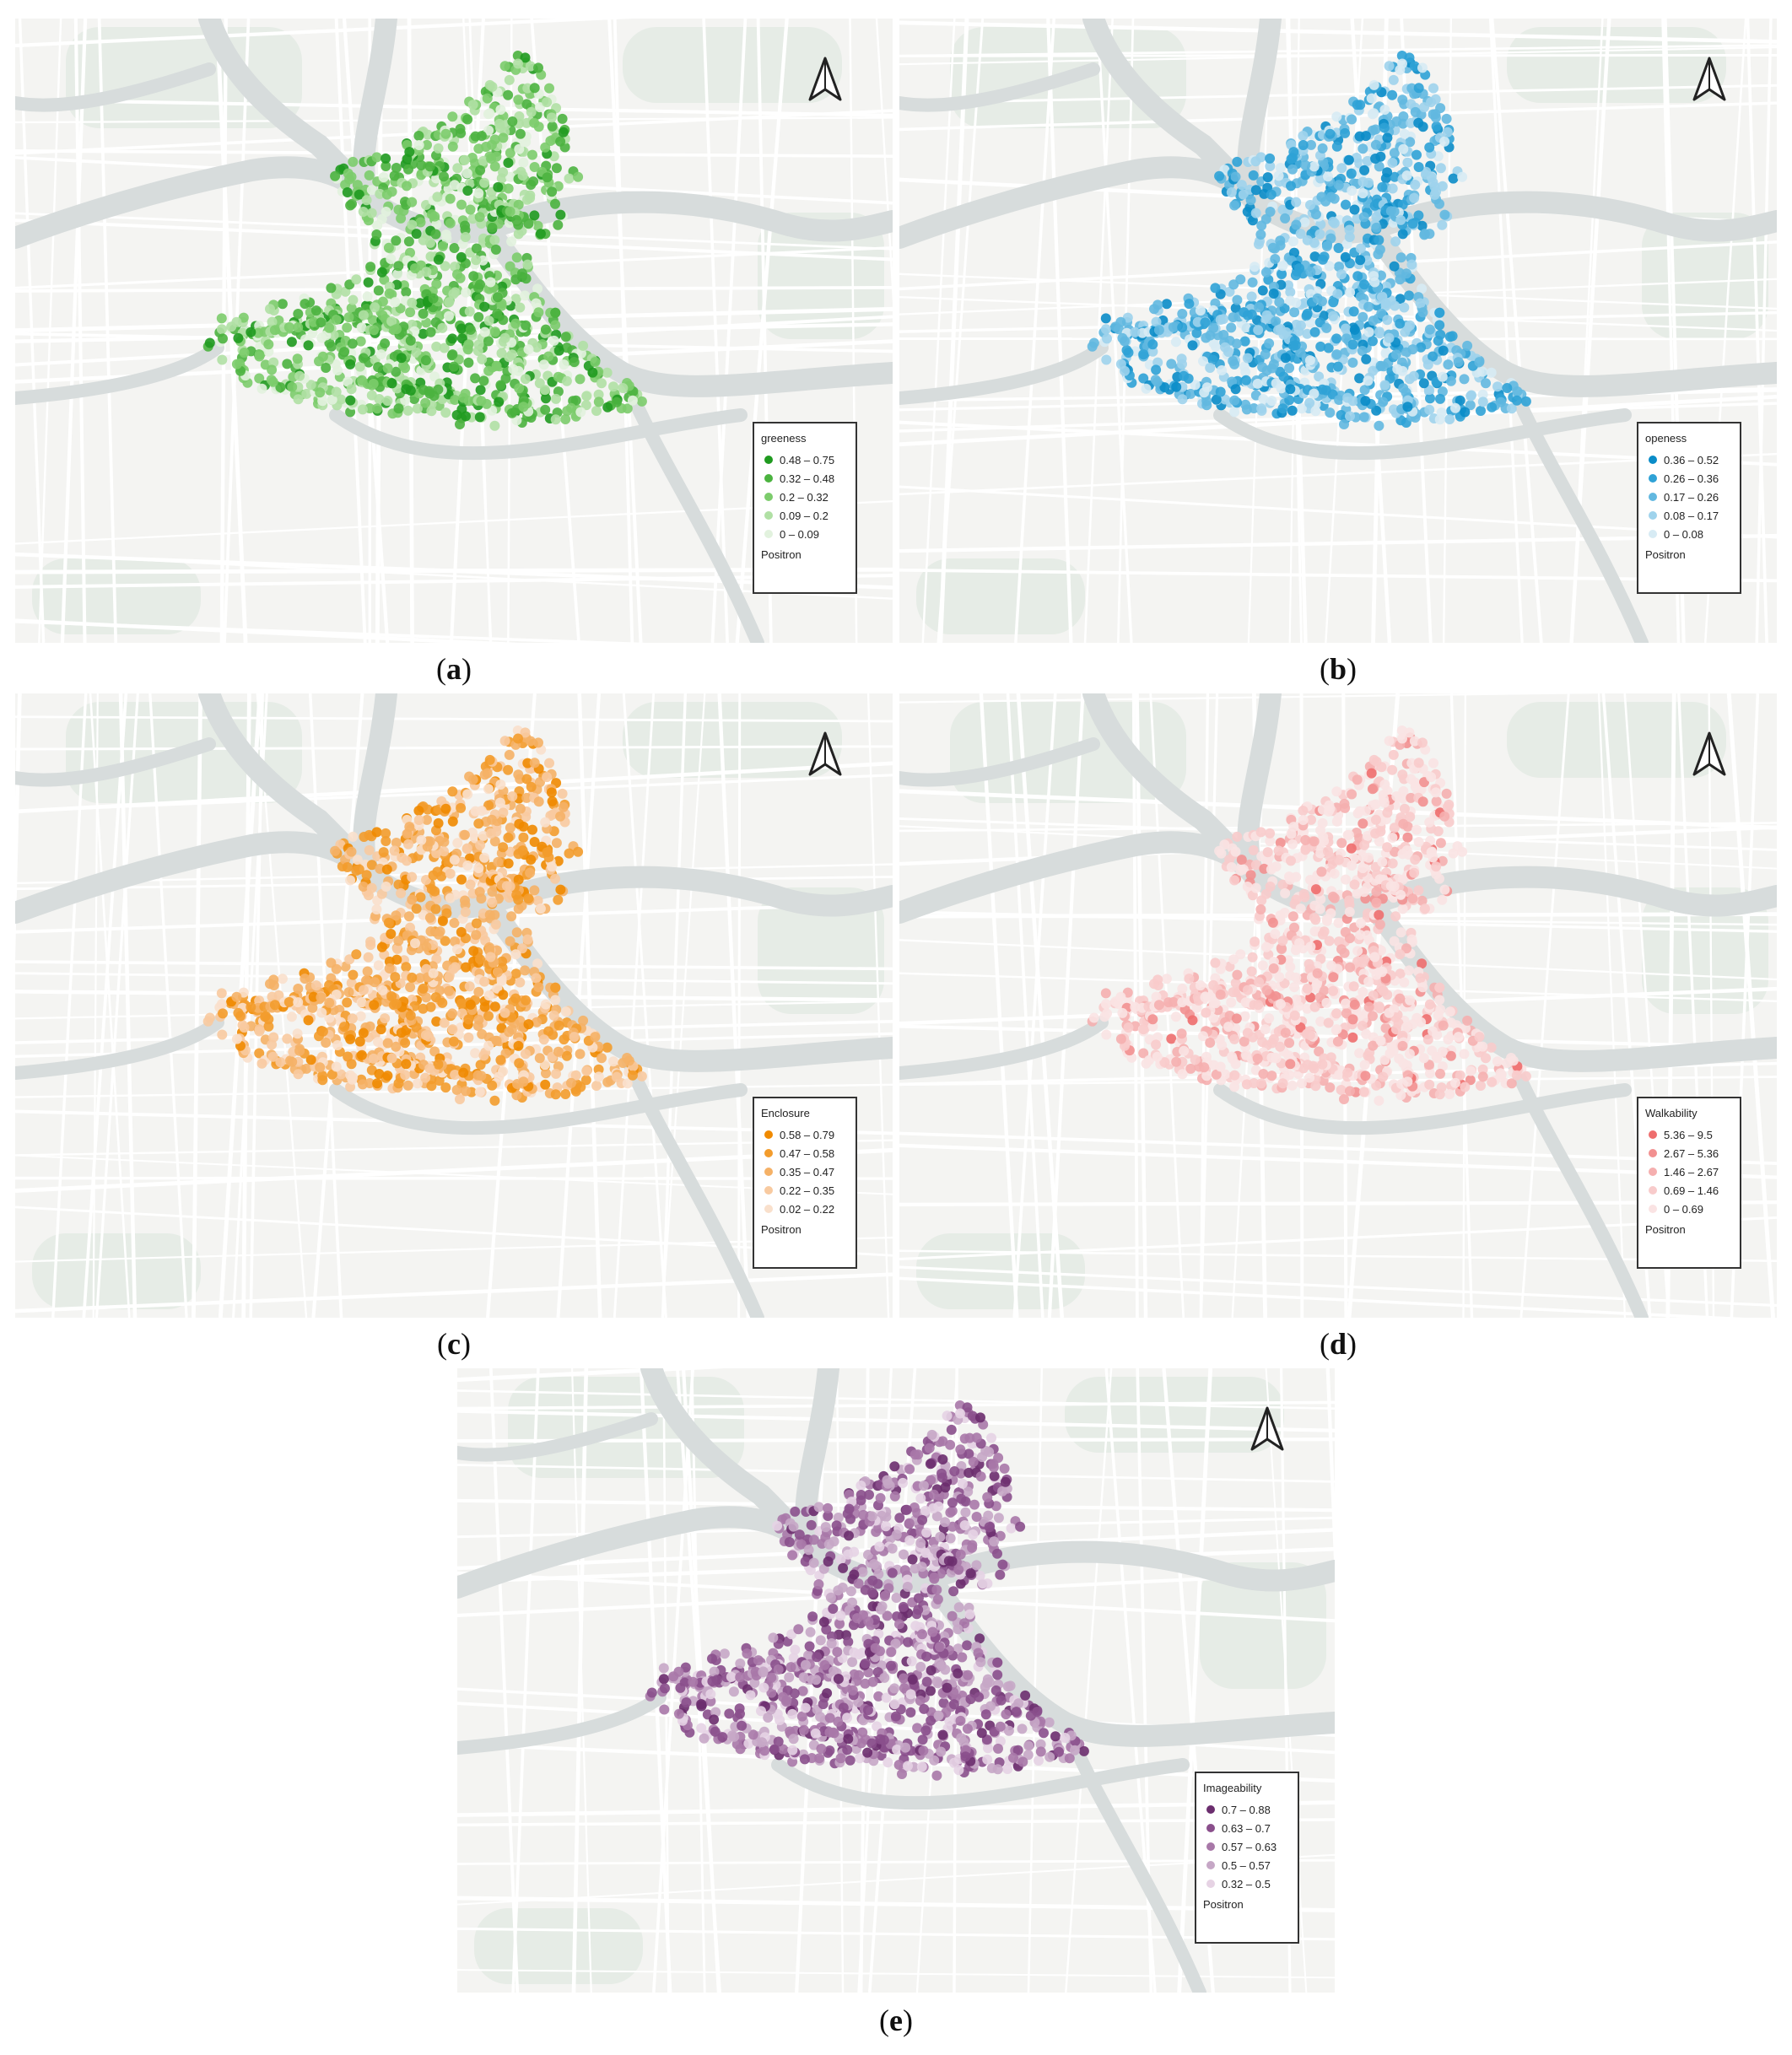  I want to click on caption-a: (a), so click(454, 669).